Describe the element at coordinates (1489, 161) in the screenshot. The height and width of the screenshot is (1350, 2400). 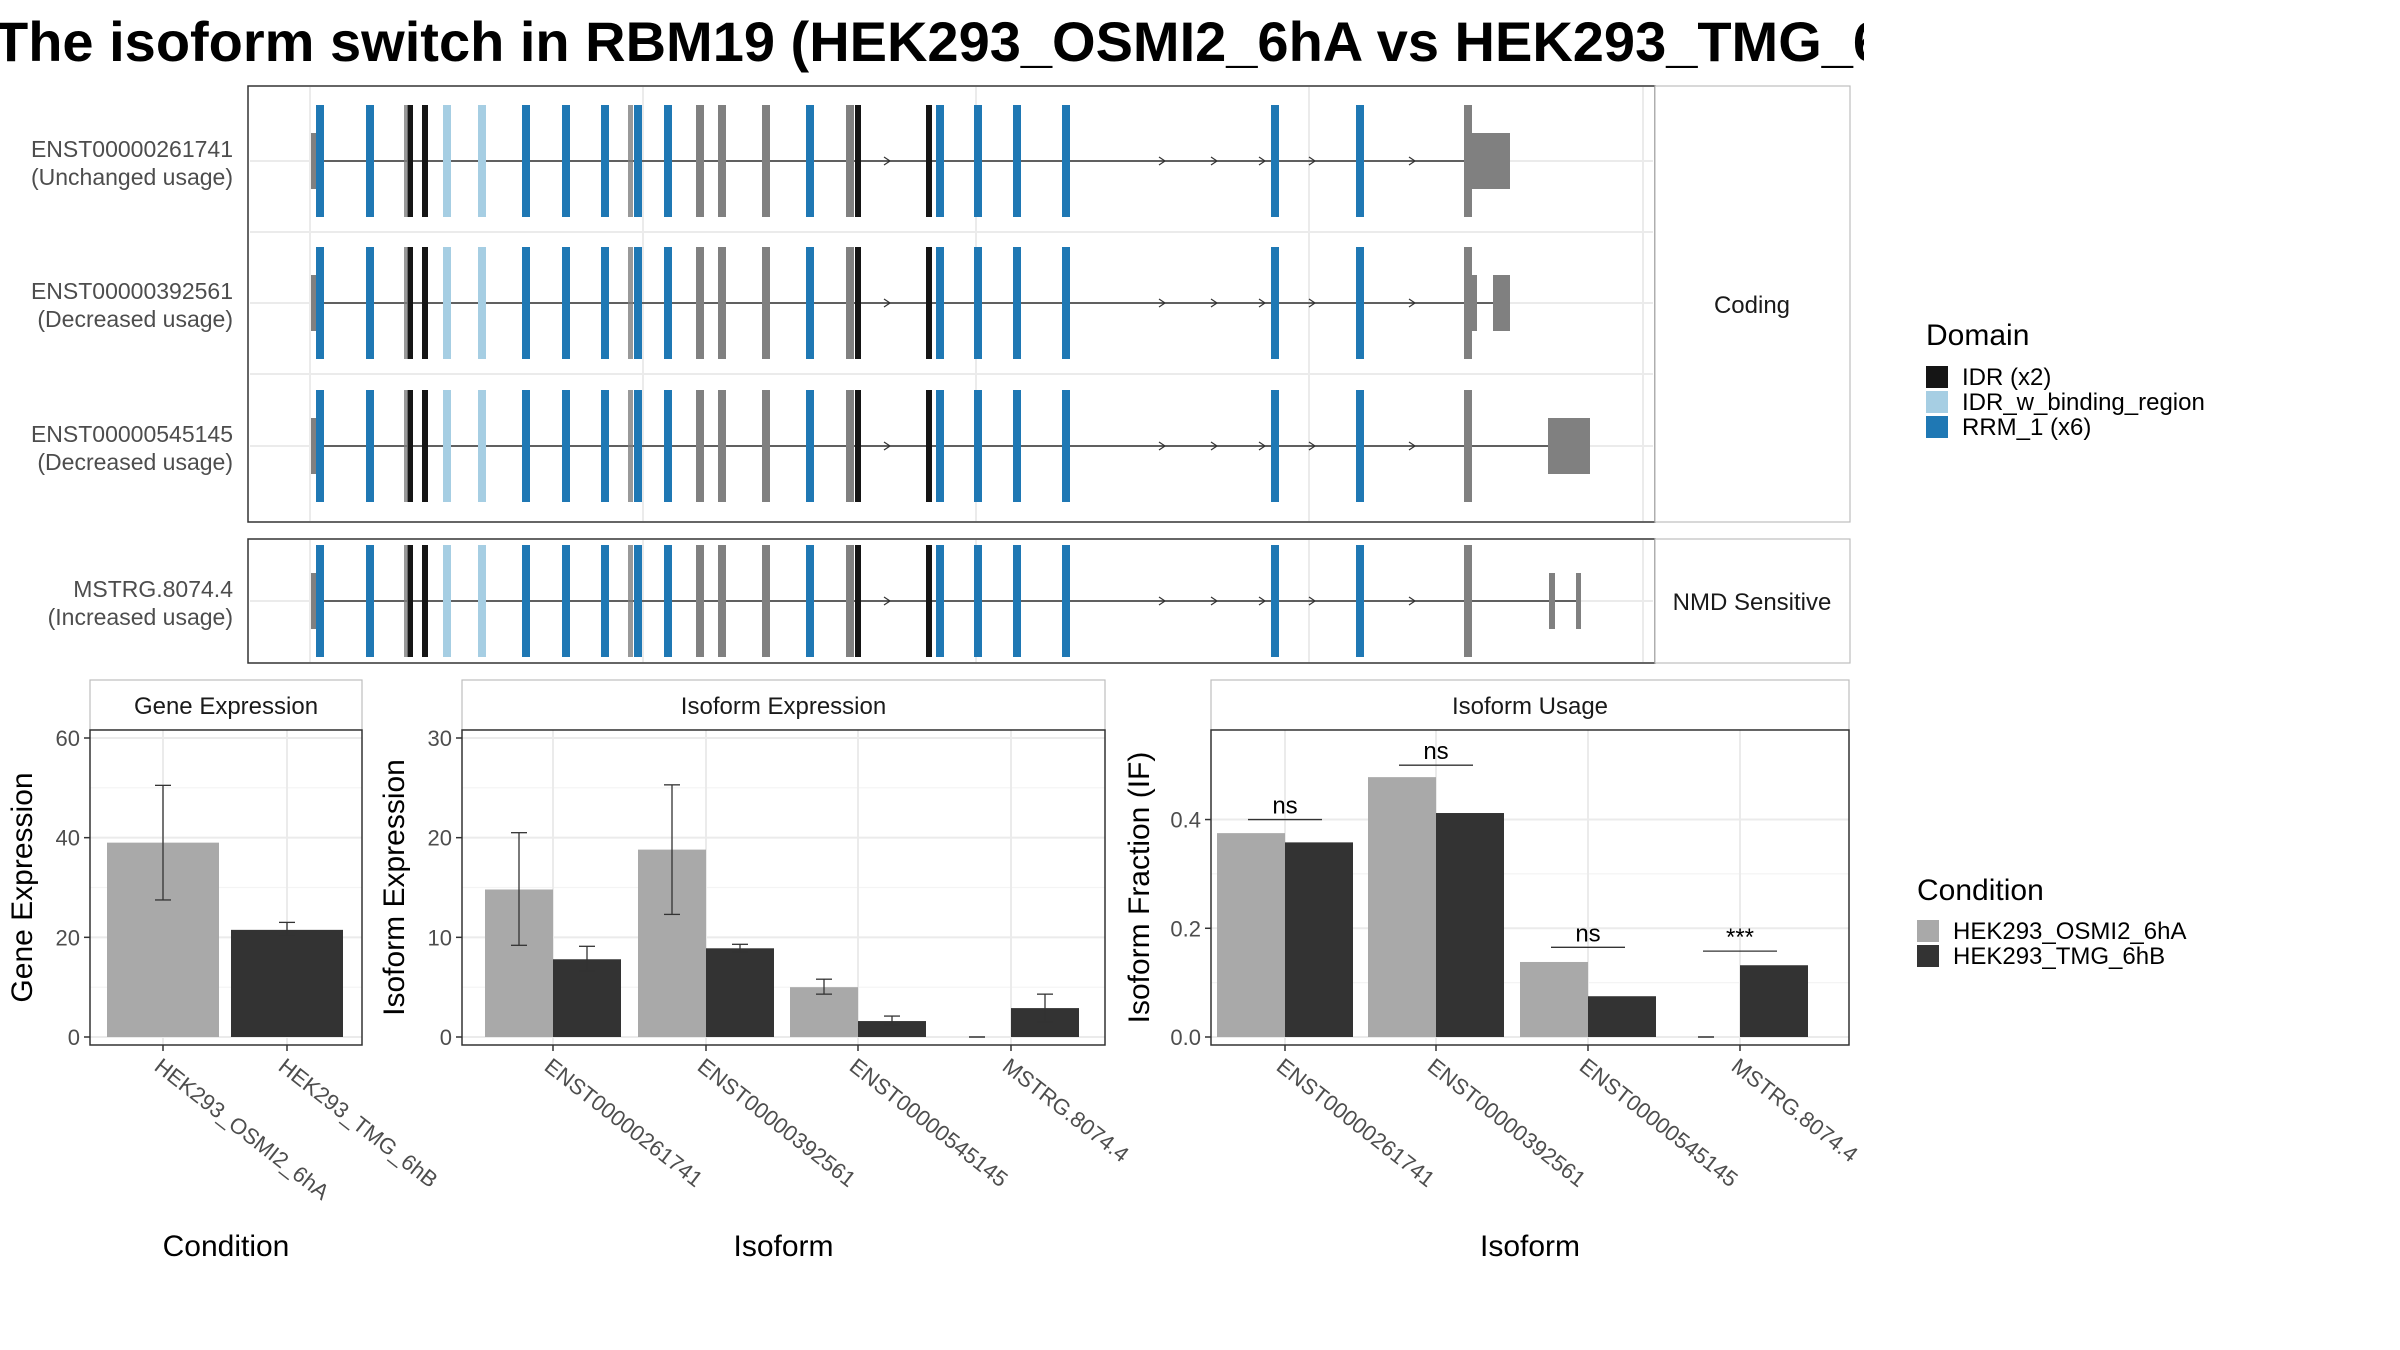
I see `utr-block` at that location.